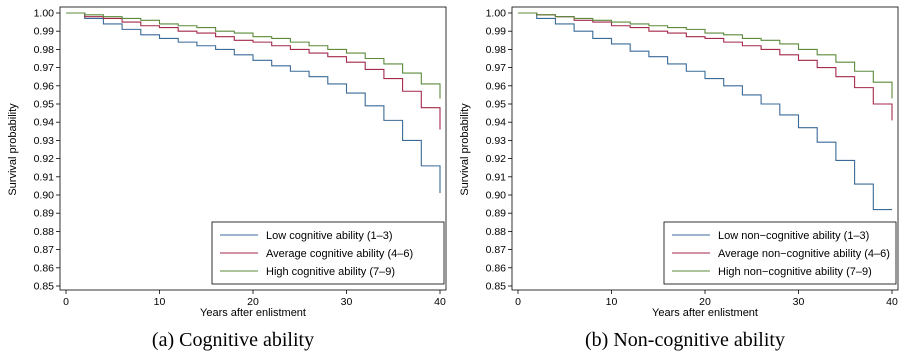 This screenshot has height=356, width=900. I want to click on panel-caption: (b) Non-cognitive ability, so click(685, 340).